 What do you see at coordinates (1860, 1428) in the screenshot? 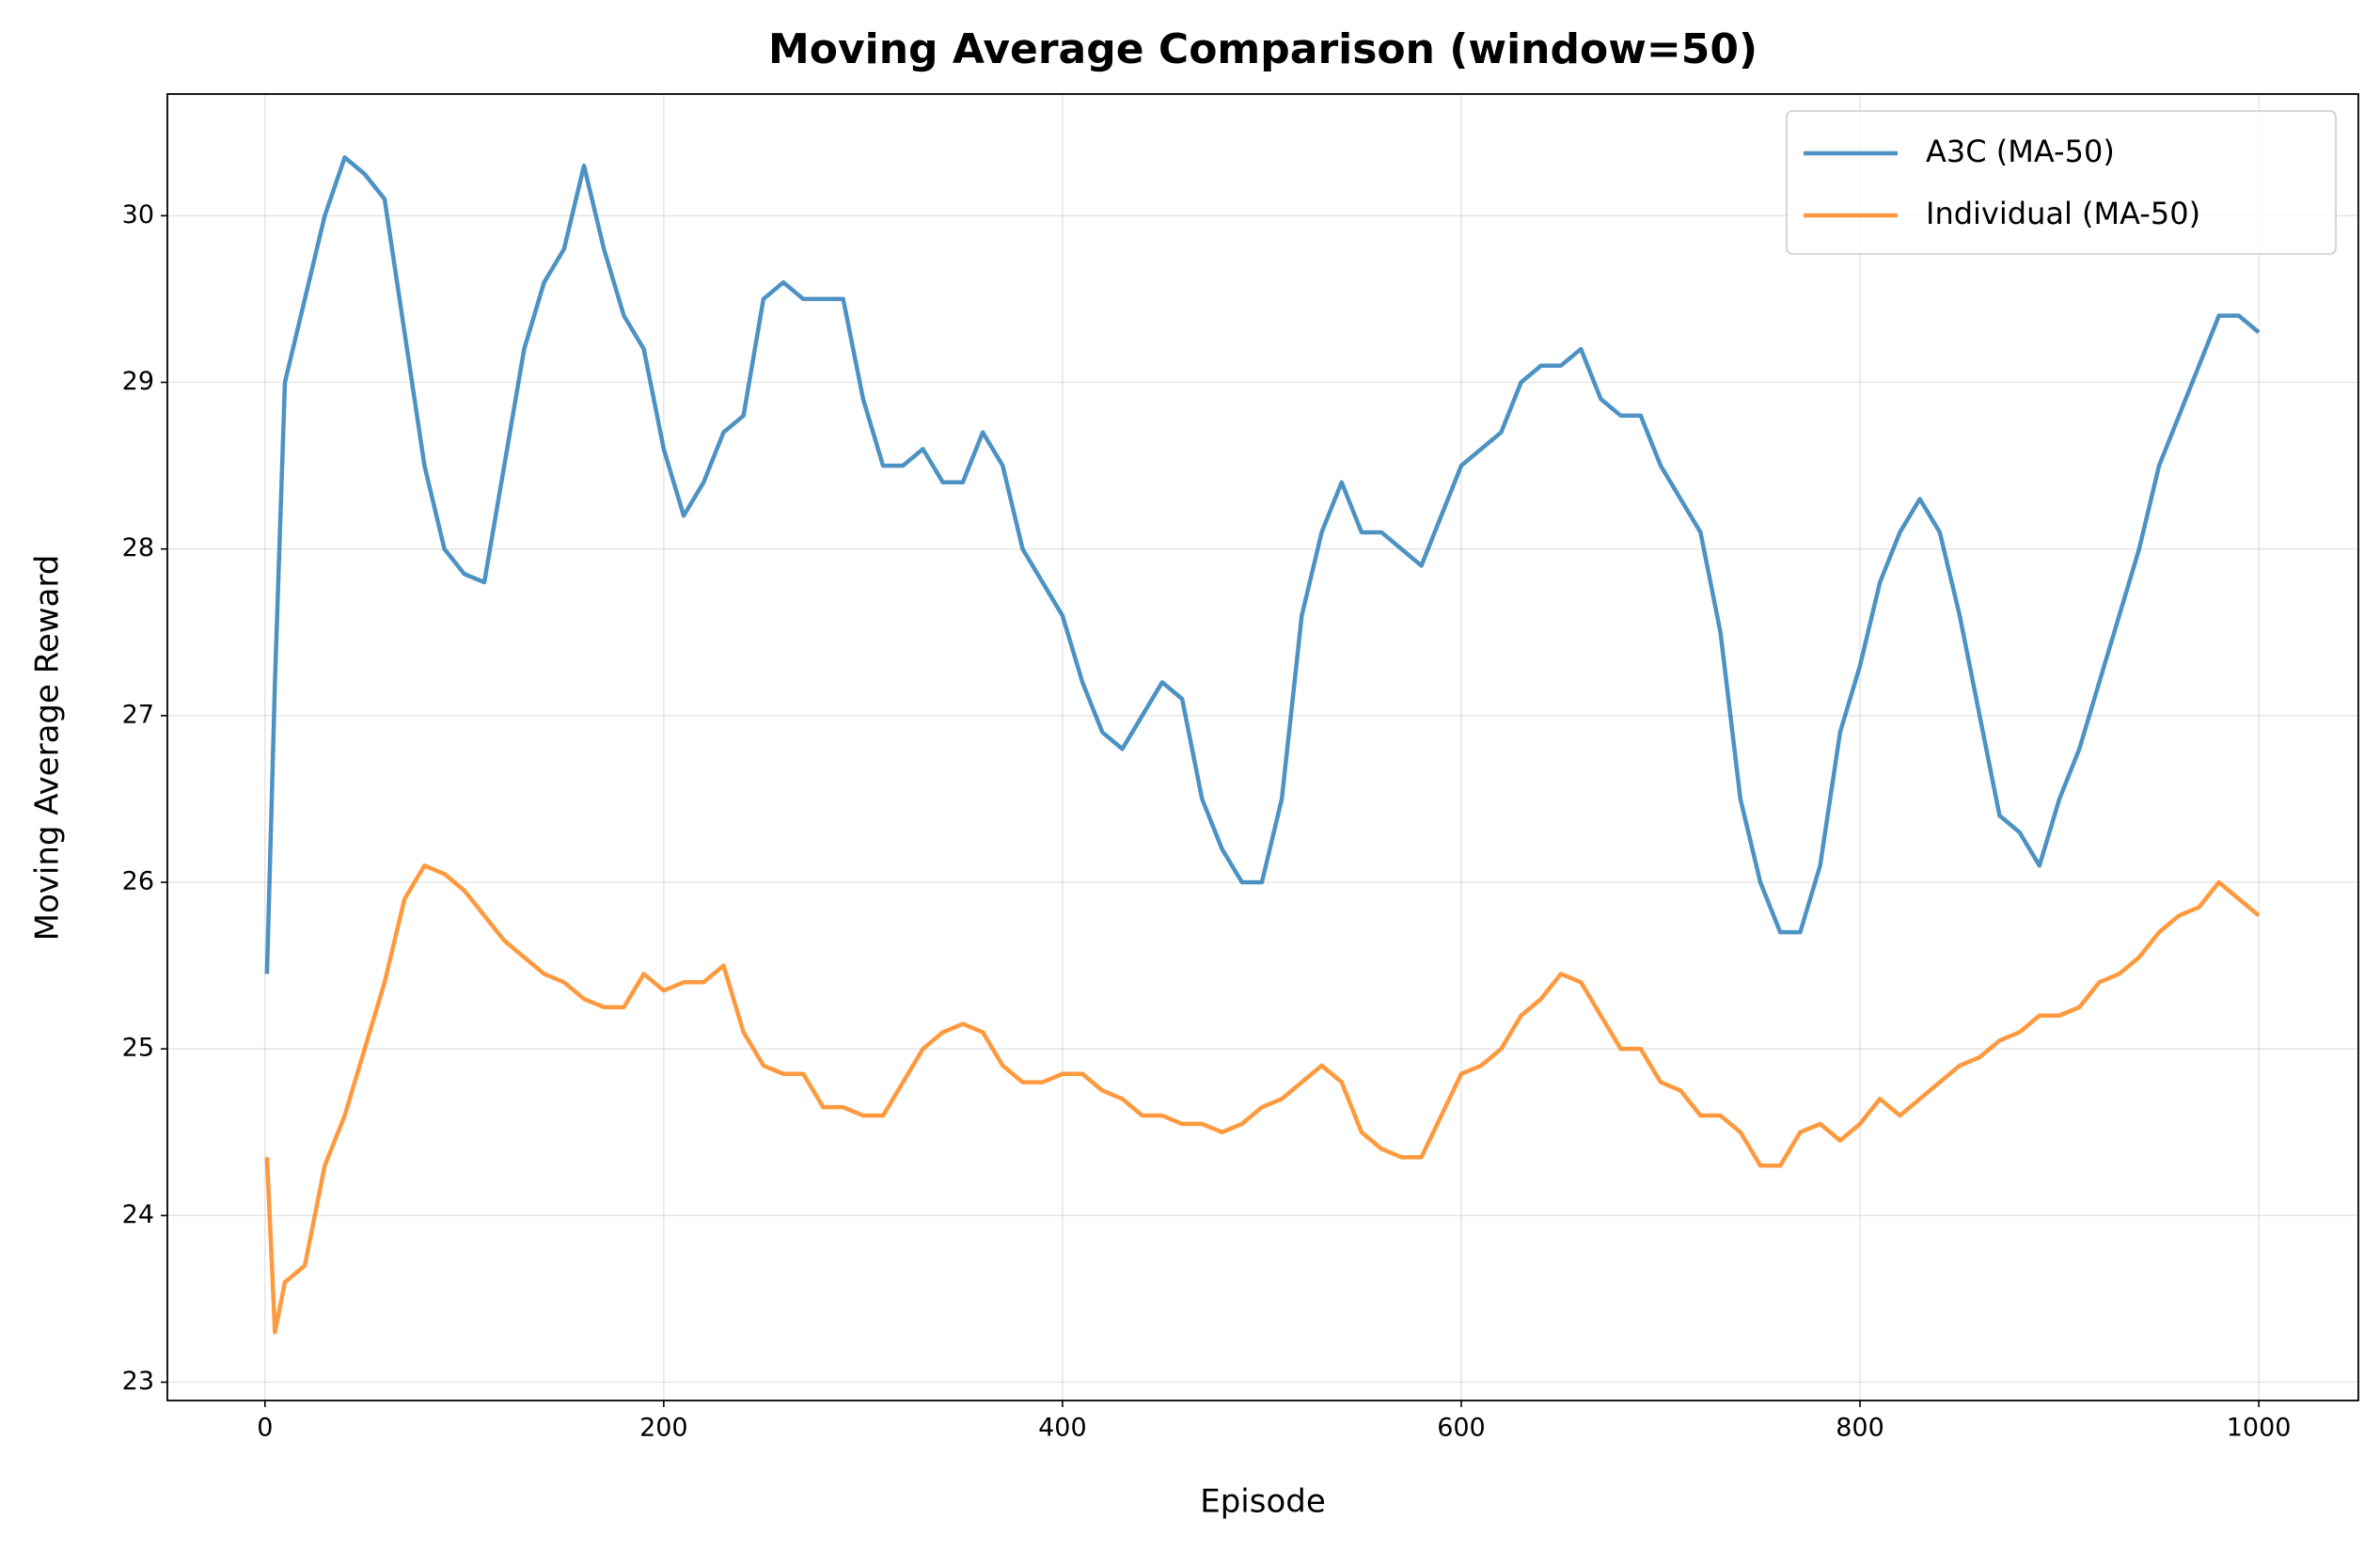
I see `x-tick-label: 800` at bounding box center [1860, 1428].